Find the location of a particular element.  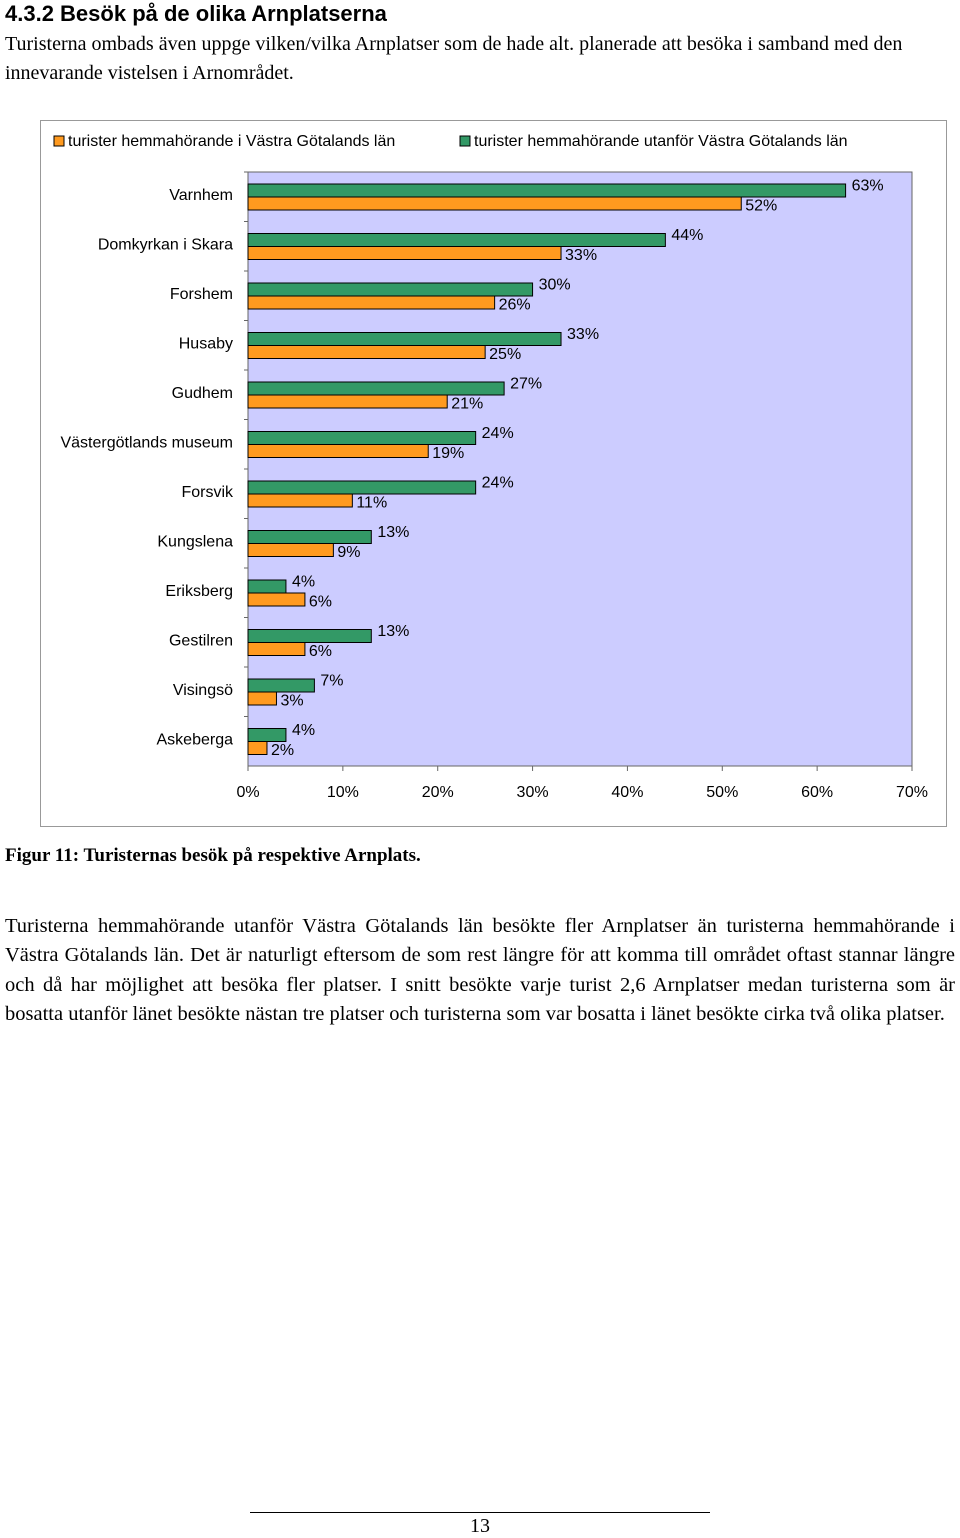

category-label: Varnhem is located at coordinates (201, 195).